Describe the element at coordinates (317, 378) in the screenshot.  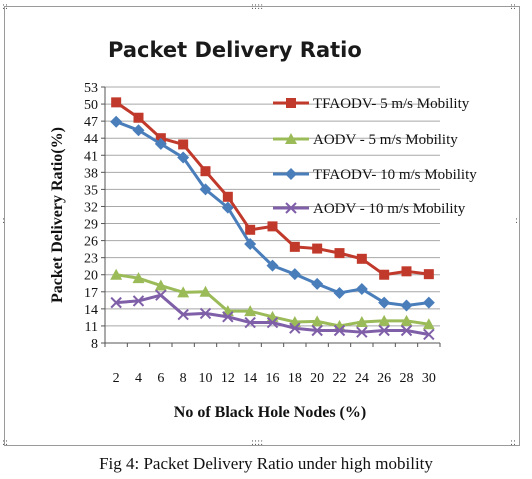
I see `x-tick-label: 20` at that location.